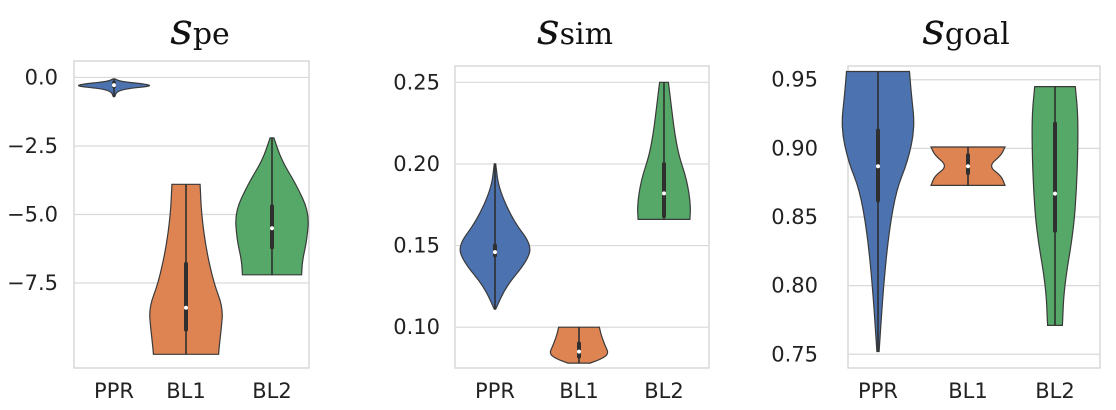  What do you see at coordinates (794, 286) in the screenshot?
I see `y-tick-label: 0.80` at bounding box center [794, 286].